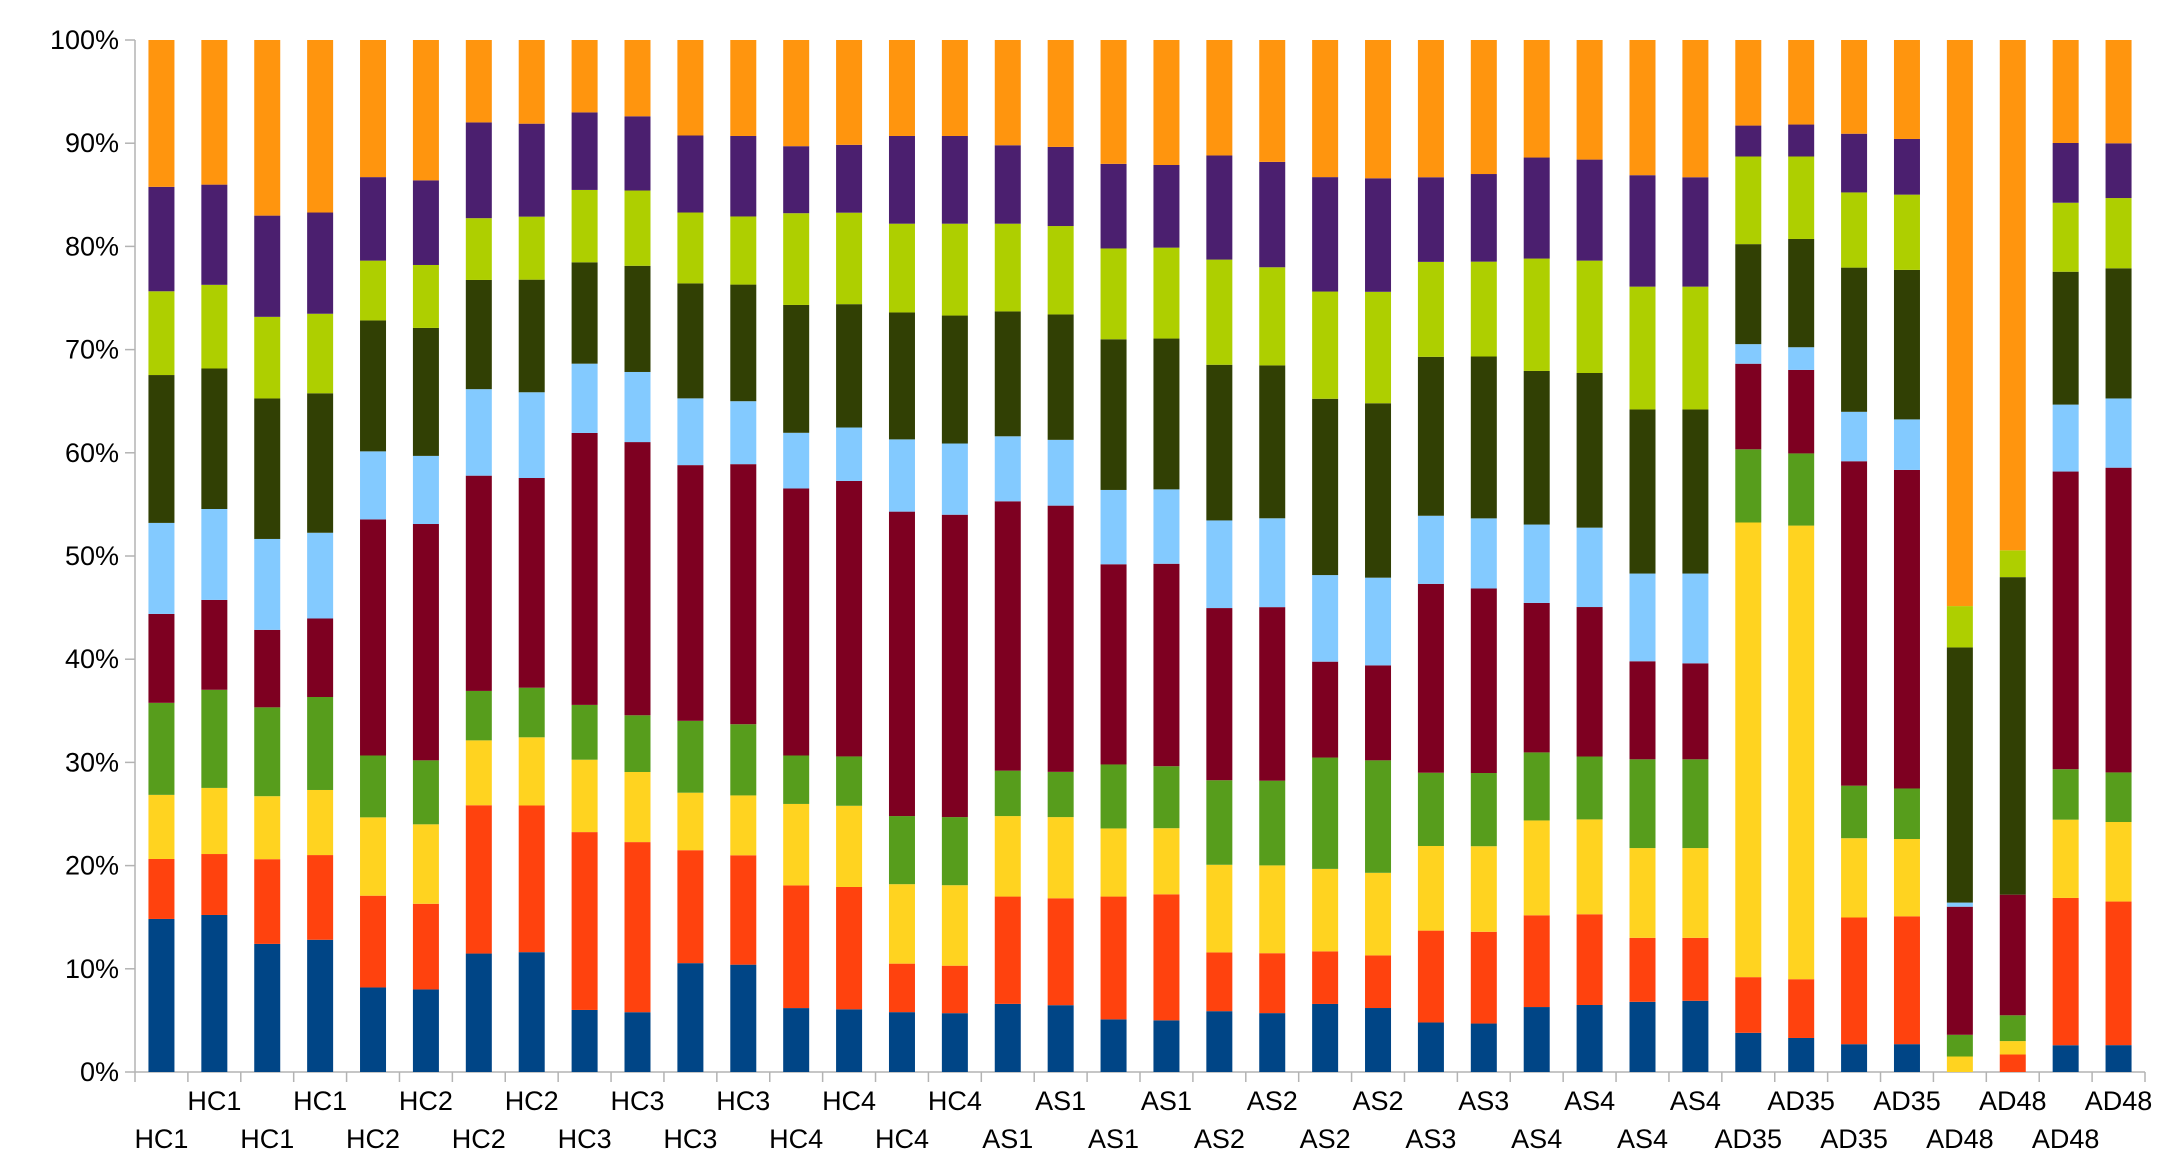 This screenshot has width=2181, height=1175. I want to click on x-category-label: AS1, so click(1113, 1139).